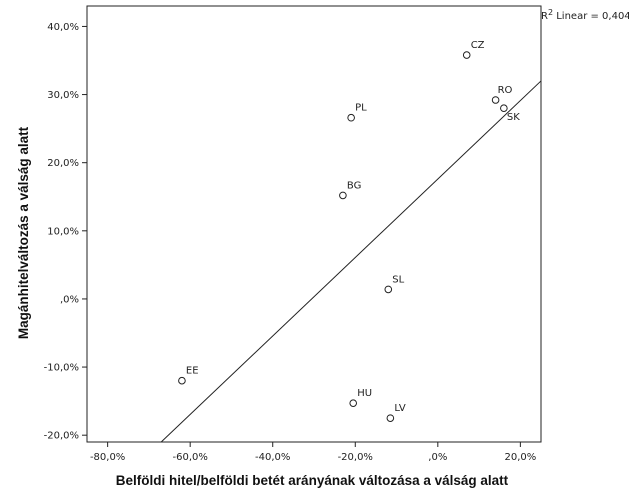 The height and width of the screenshot is (504, 629). What do you see at coordinates (437, 457) in the screenshot?
I see `x-tick-label: ,0%` at bounding box center [437, 457].